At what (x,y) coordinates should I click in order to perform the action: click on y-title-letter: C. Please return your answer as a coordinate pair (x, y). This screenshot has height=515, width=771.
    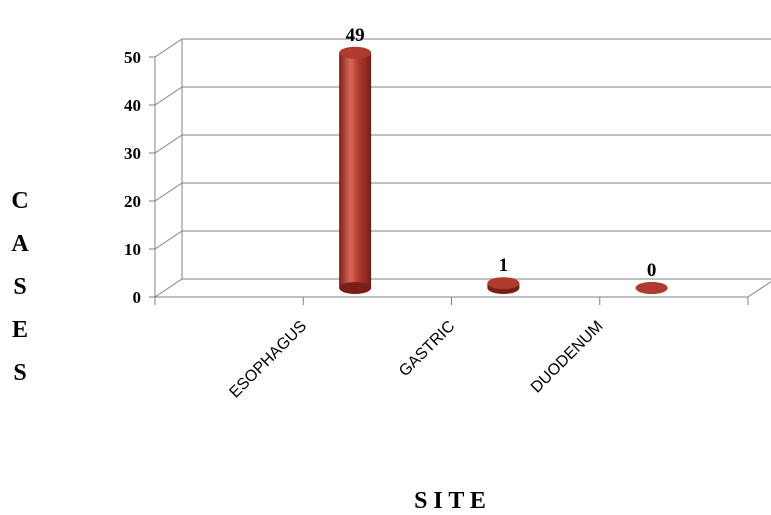
    Looking at the image, I should click on (19, 201).